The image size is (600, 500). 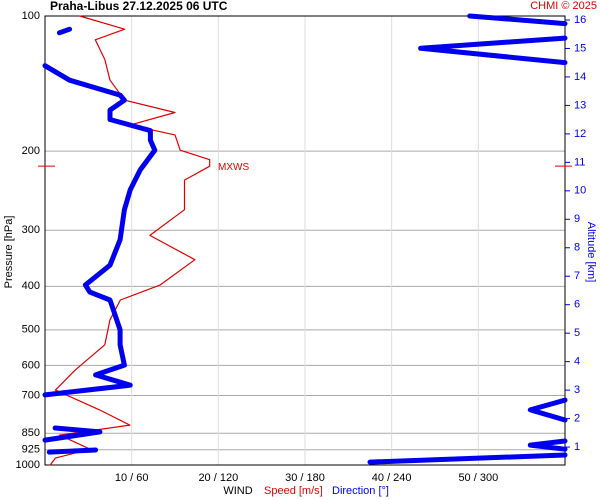 What do you see at coordinates (577, 362) in the screenshot?
I see `y2-tick-label: 4` at bounding box center [577, 362].